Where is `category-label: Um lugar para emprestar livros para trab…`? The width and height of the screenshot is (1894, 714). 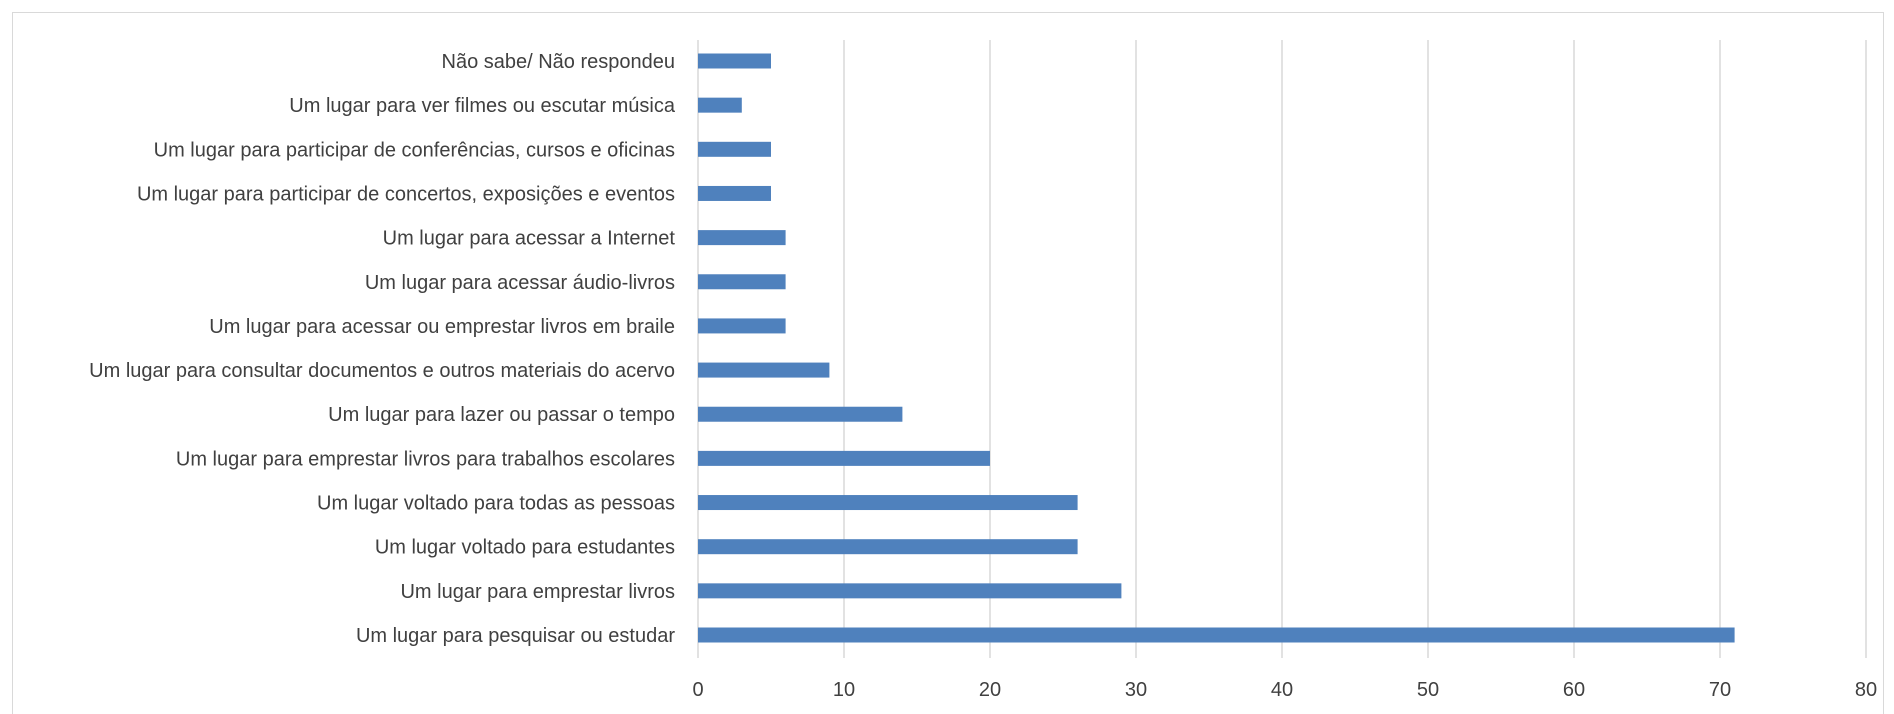
category-label: Um lugar para emprestar livros para trab… is located at coordinates (425, 459).